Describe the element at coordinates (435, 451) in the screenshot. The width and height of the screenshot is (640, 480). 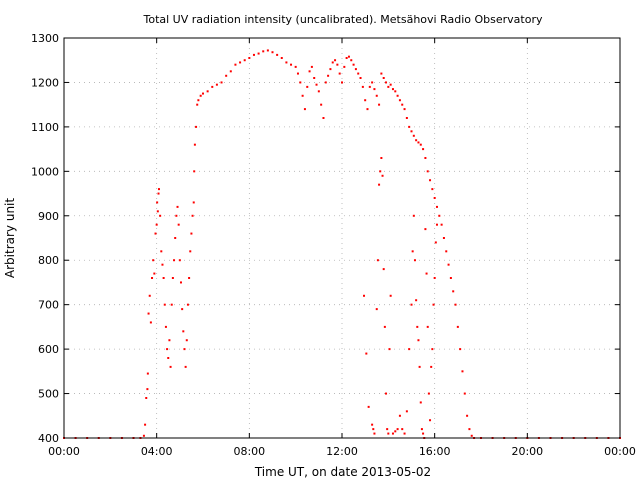
I see `x-tick-label: 16:00` at that location.